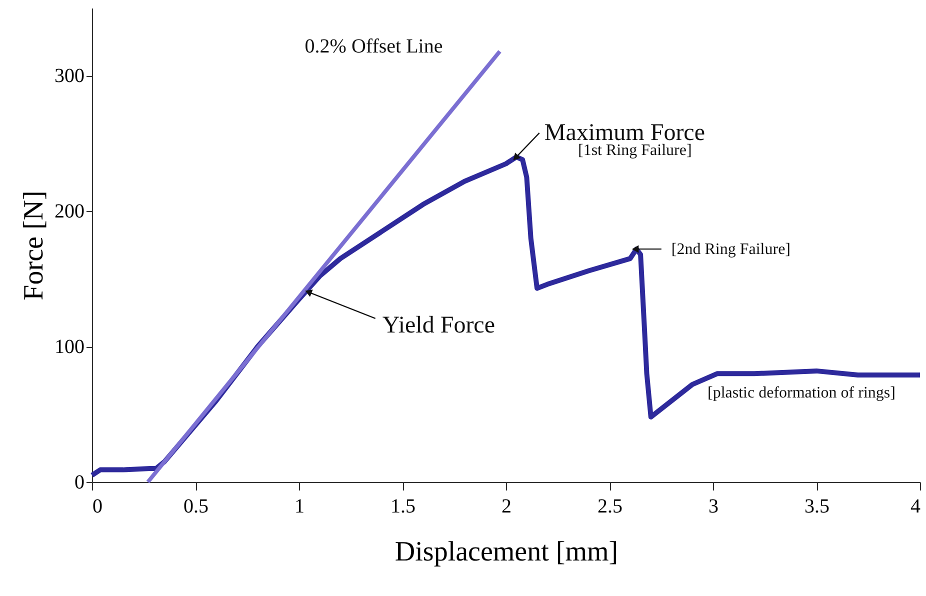  What do you see at coordinates (731, 249) in the screenshot?
I see `annotation: [2nd Ring Failure]` at bounding box center [731, 249].